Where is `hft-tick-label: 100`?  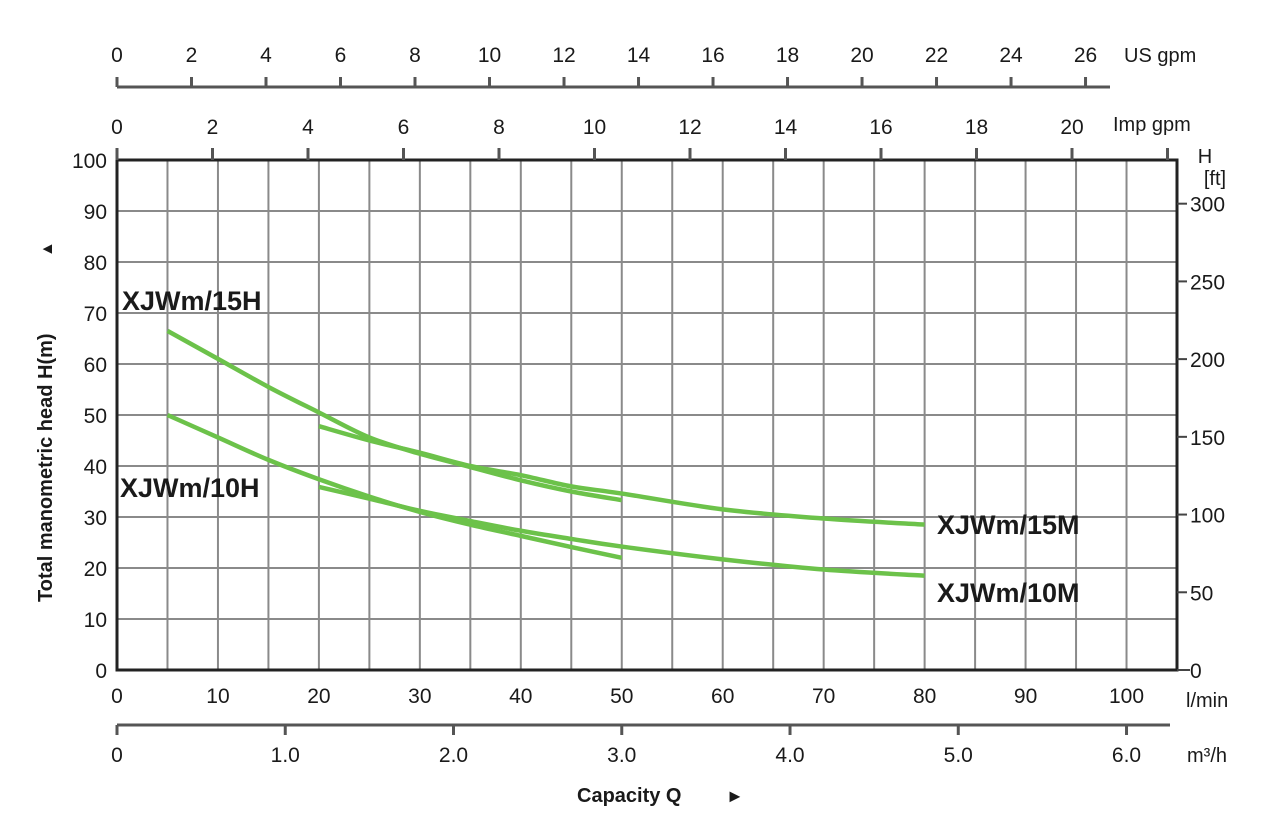
hft-tick-label: 100 is located at coordinates (1207, 516).